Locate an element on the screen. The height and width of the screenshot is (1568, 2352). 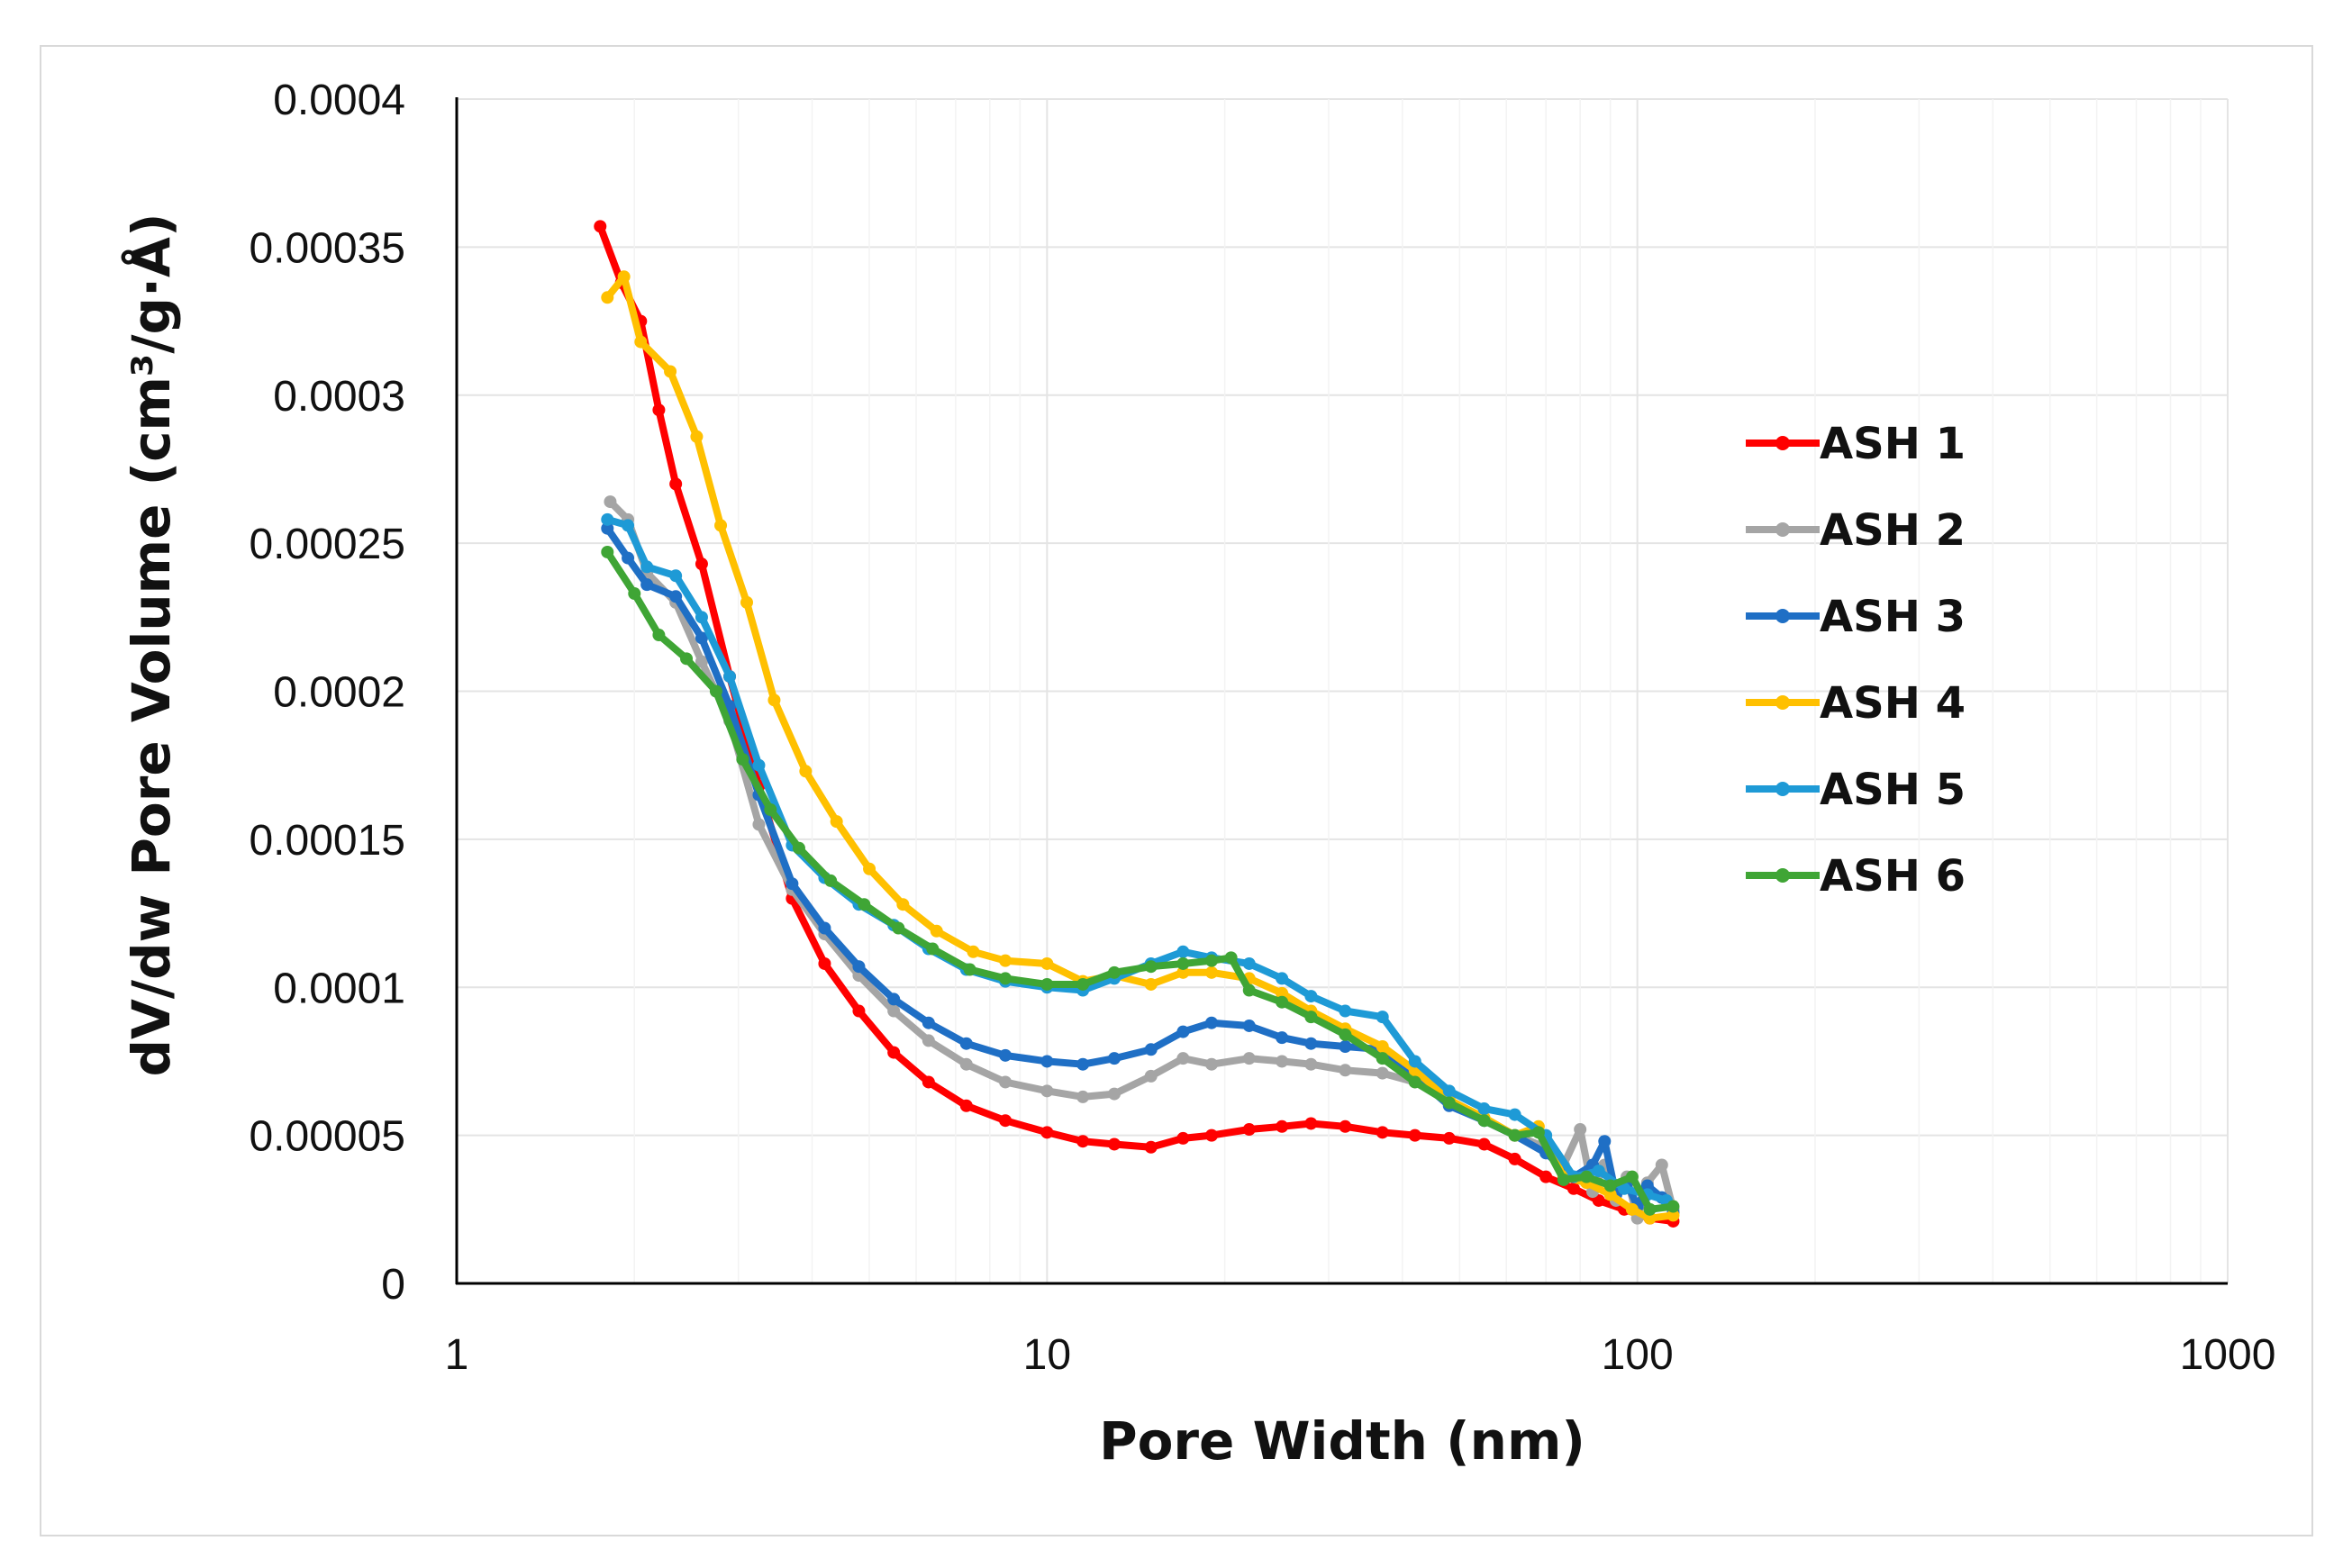
legend-entry: ASH 2 is located at coordinates (1856, 531).